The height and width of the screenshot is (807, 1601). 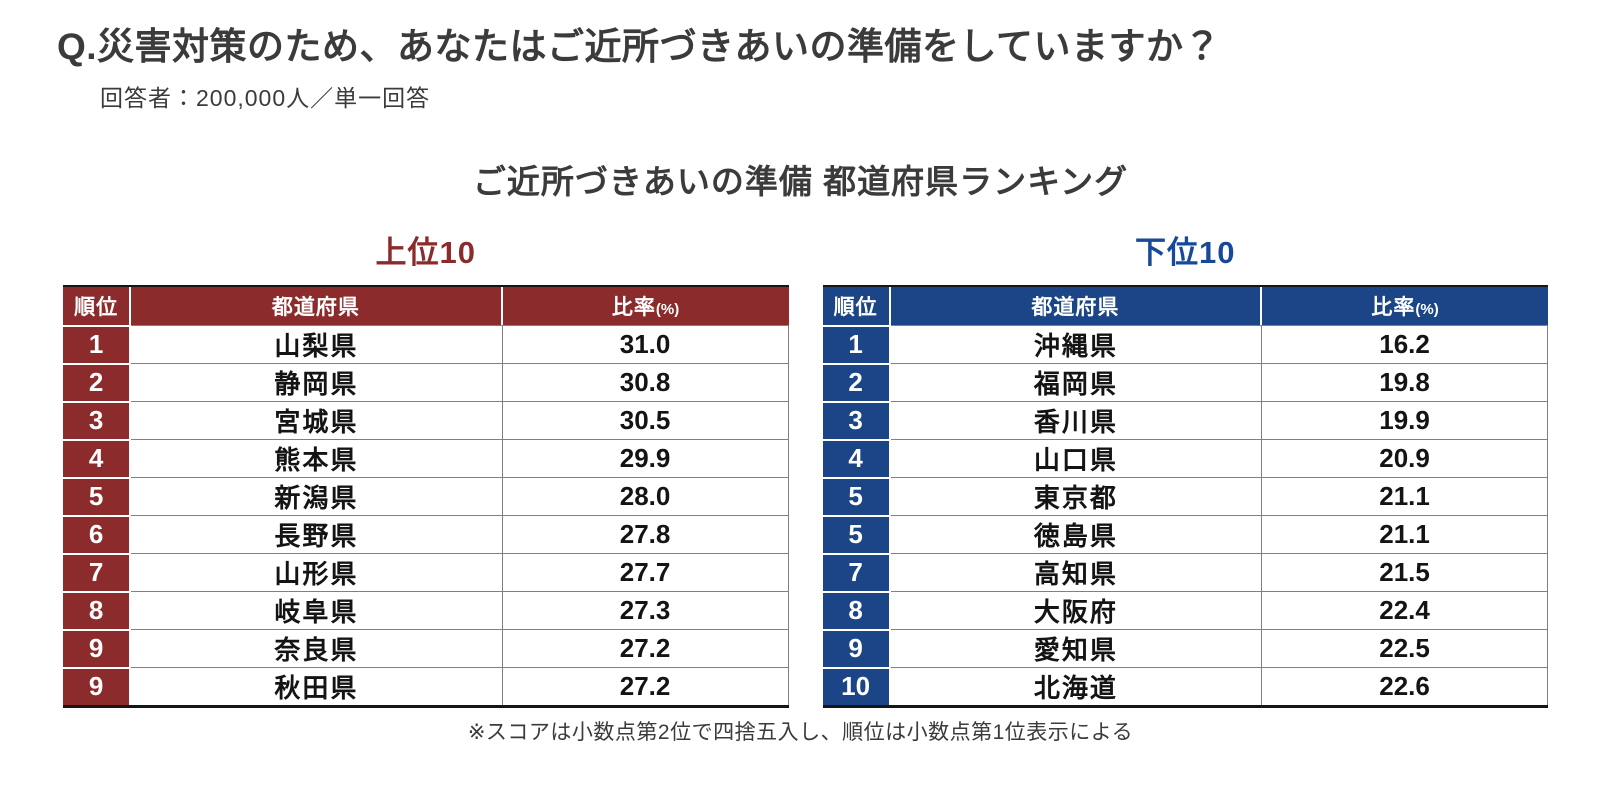 I want to click on bottom10-label: 下位10, so click(x=1185, y=252).